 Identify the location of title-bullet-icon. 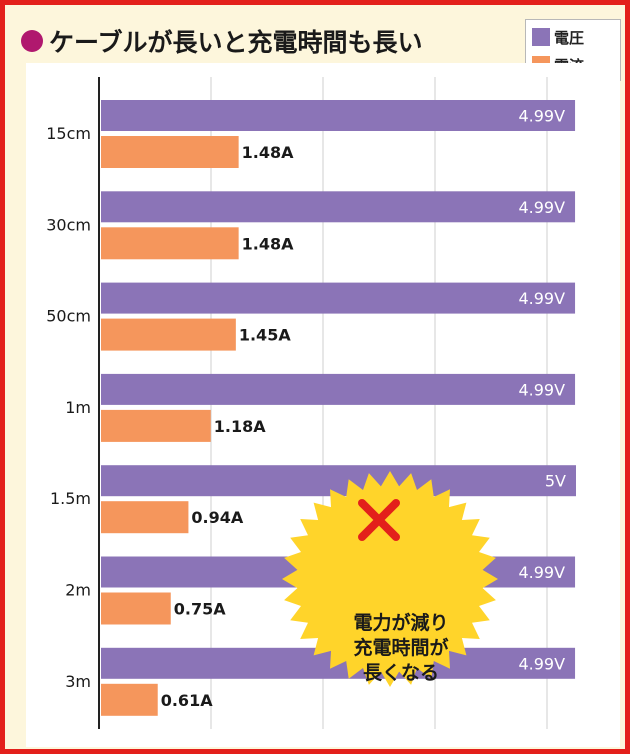
(32, 41).